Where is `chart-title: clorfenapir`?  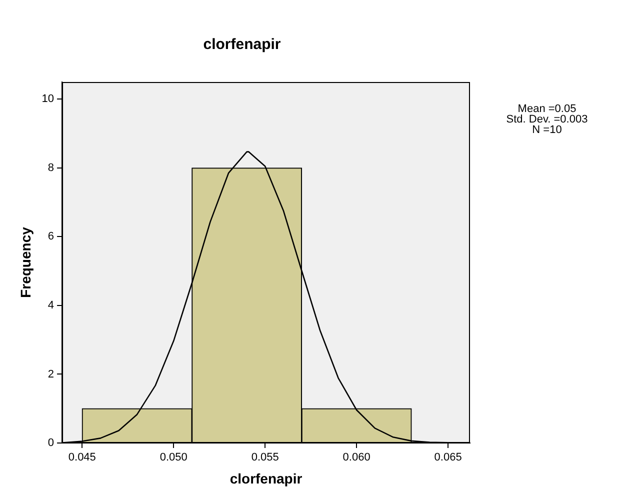 chart-title: clorfenapir is located at coordinates (242, 45).